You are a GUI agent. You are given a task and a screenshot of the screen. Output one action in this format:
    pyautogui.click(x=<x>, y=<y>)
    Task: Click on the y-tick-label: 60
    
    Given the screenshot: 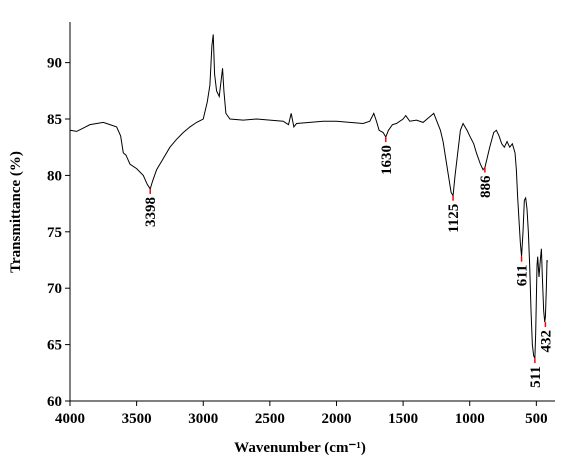 What is the action you would take?
    pyautogui.click(x=54, y=402)
    